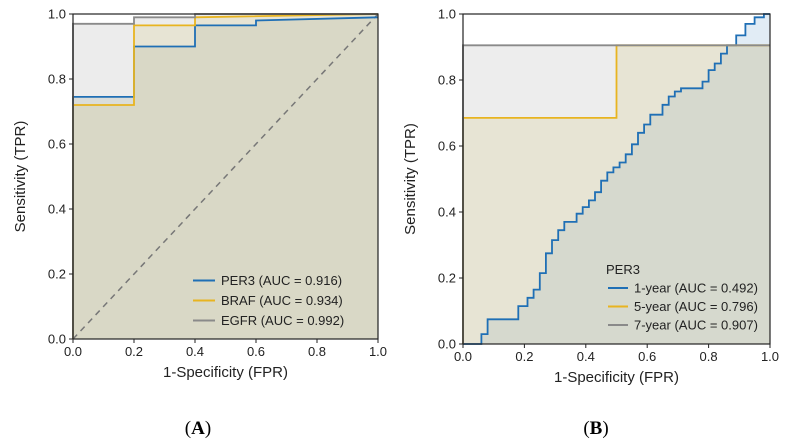 This screenshot has height=444, width=788. I want to click on panel-b-label: (B), so click(595, 428).